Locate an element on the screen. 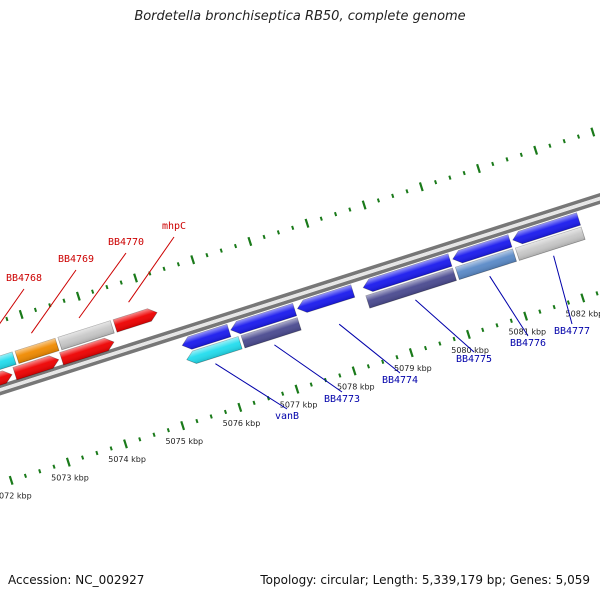  gene-bb4776 is located at coordinates (485, 264).